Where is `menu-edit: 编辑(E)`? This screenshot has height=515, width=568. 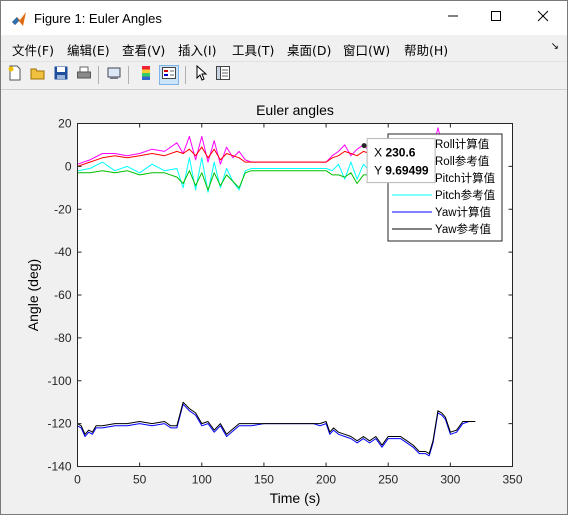
menu-edit: 编辑(E) is located at coordinates (88, 50).